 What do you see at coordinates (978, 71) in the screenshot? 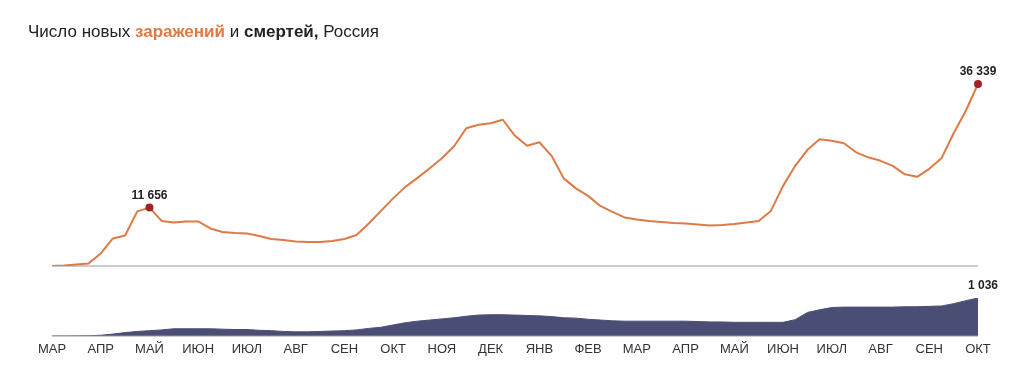
I see `data-label: 36 339` at bounding box center [978, 71].